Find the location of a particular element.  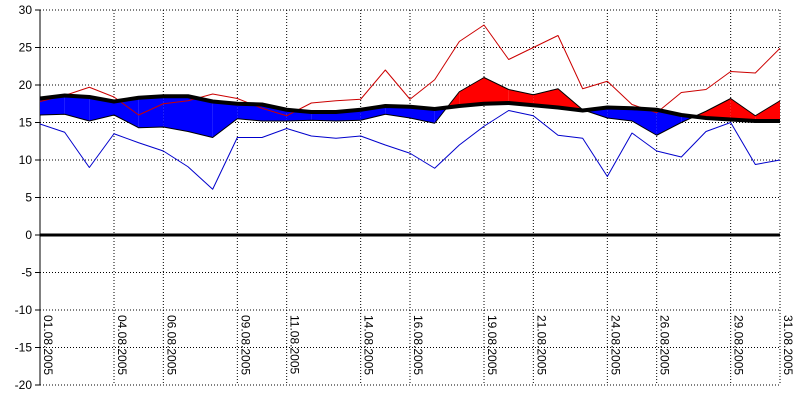

y-axis-ticks: 30 25 20 15 10 5 0 -5 -10 -15 -20 is located at coordinates (27, 197).